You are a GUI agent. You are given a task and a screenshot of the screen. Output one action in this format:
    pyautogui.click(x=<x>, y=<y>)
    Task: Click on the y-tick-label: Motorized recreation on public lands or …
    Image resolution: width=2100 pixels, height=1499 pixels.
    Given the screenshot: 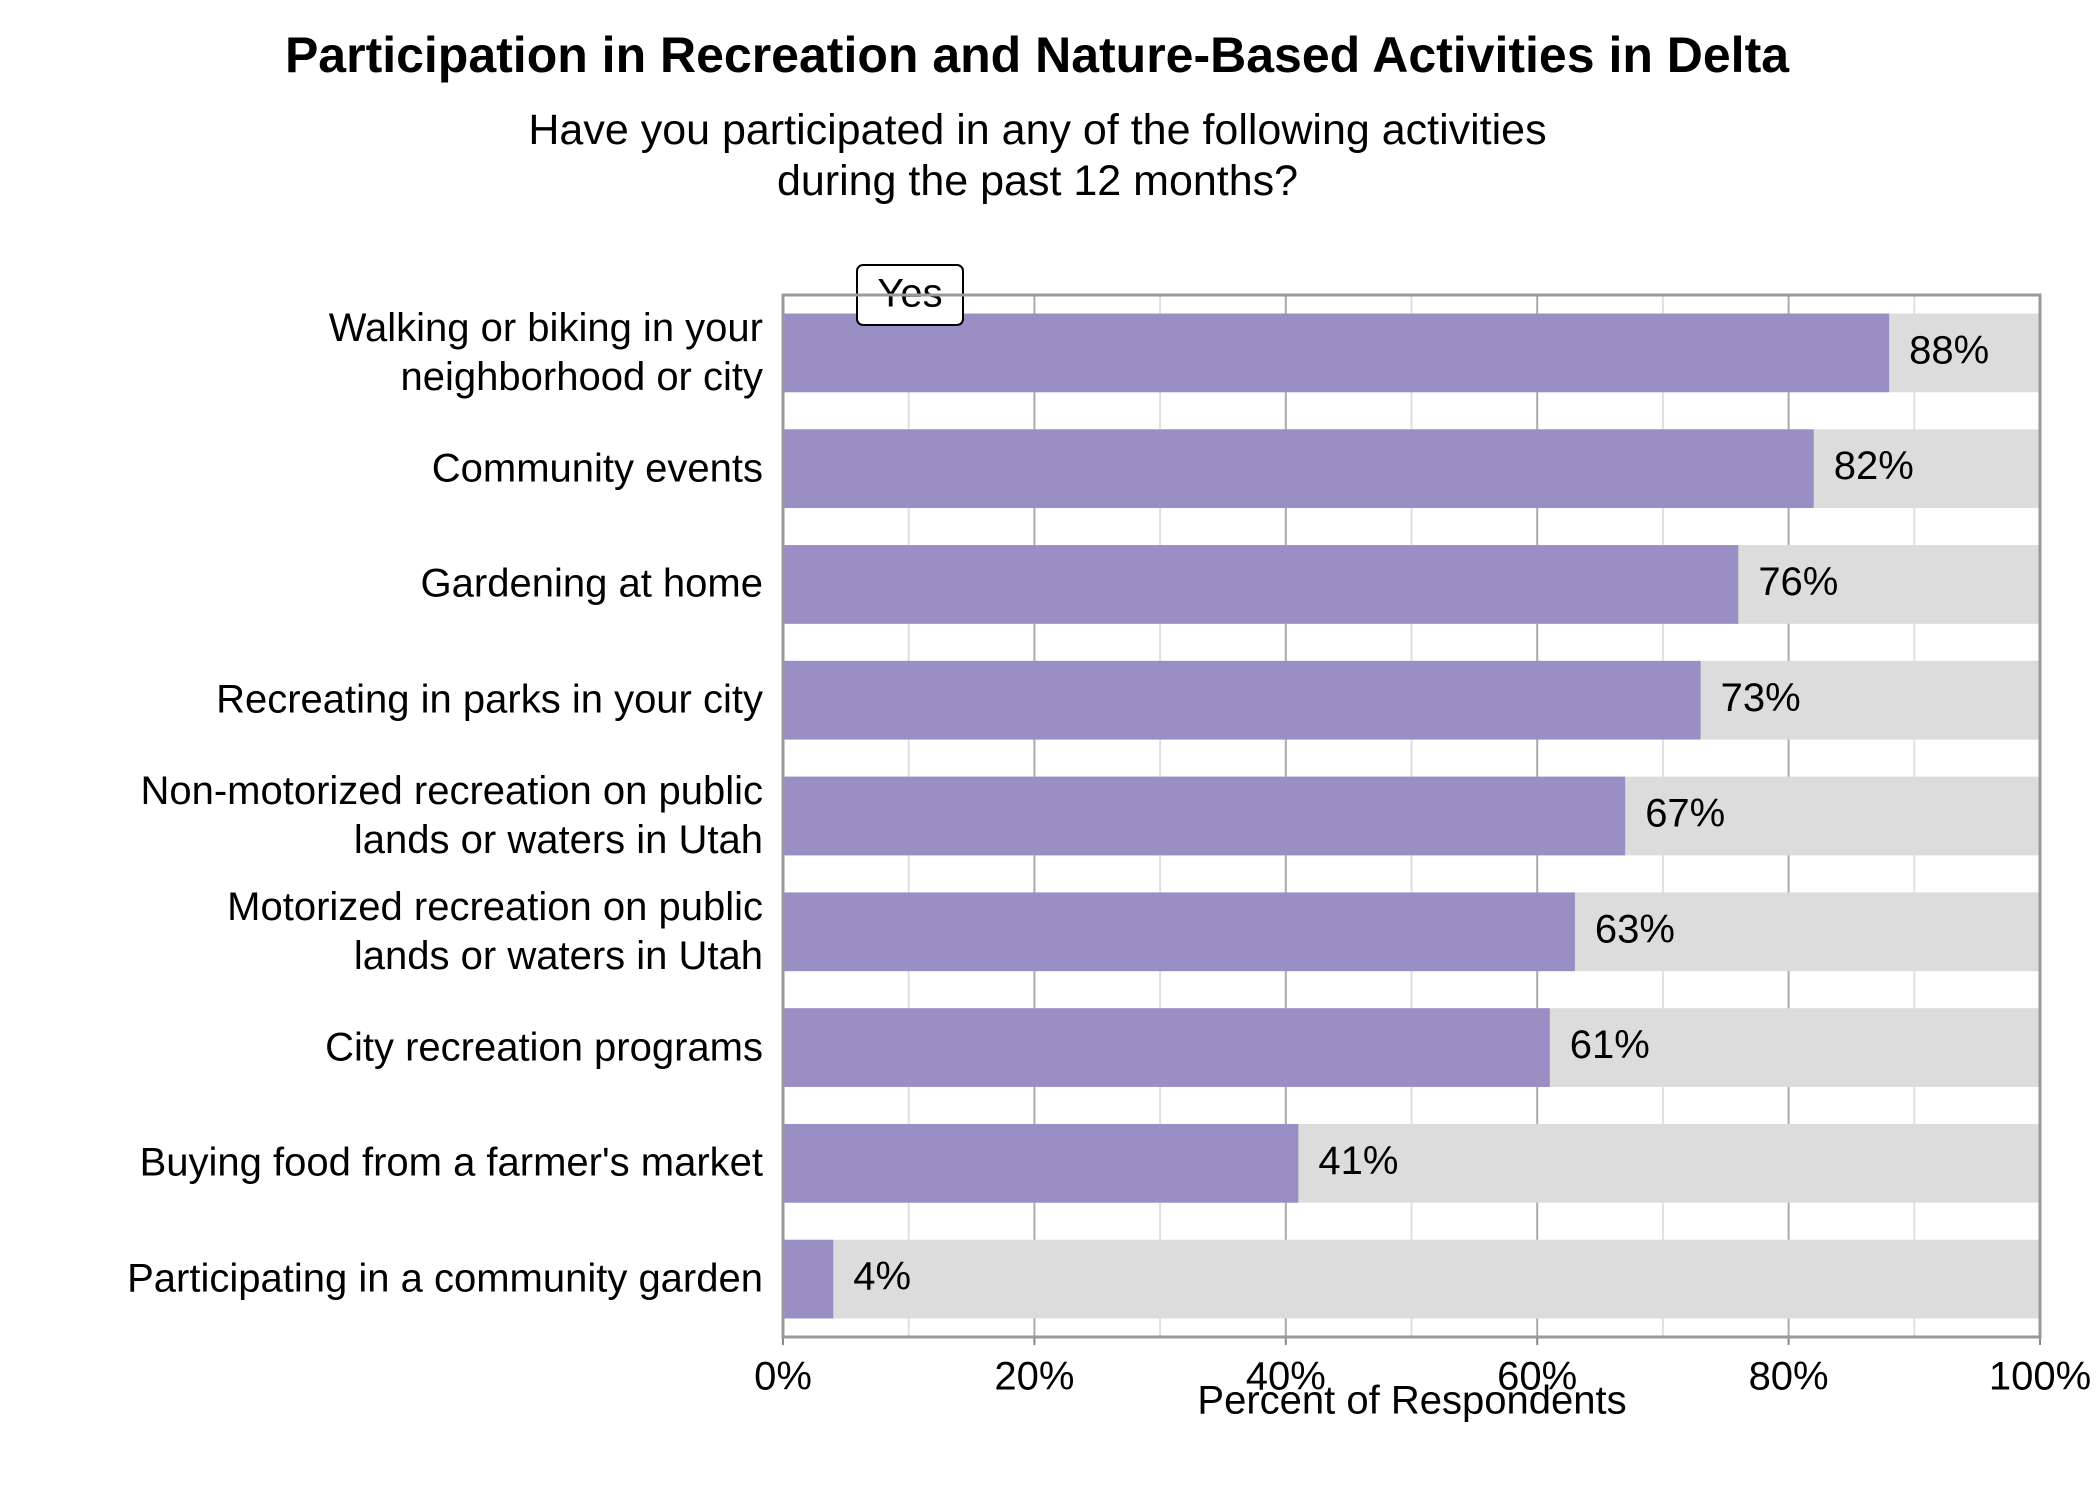 What is the action you would take?
    pyautogui.click(x=495, y=931)
    